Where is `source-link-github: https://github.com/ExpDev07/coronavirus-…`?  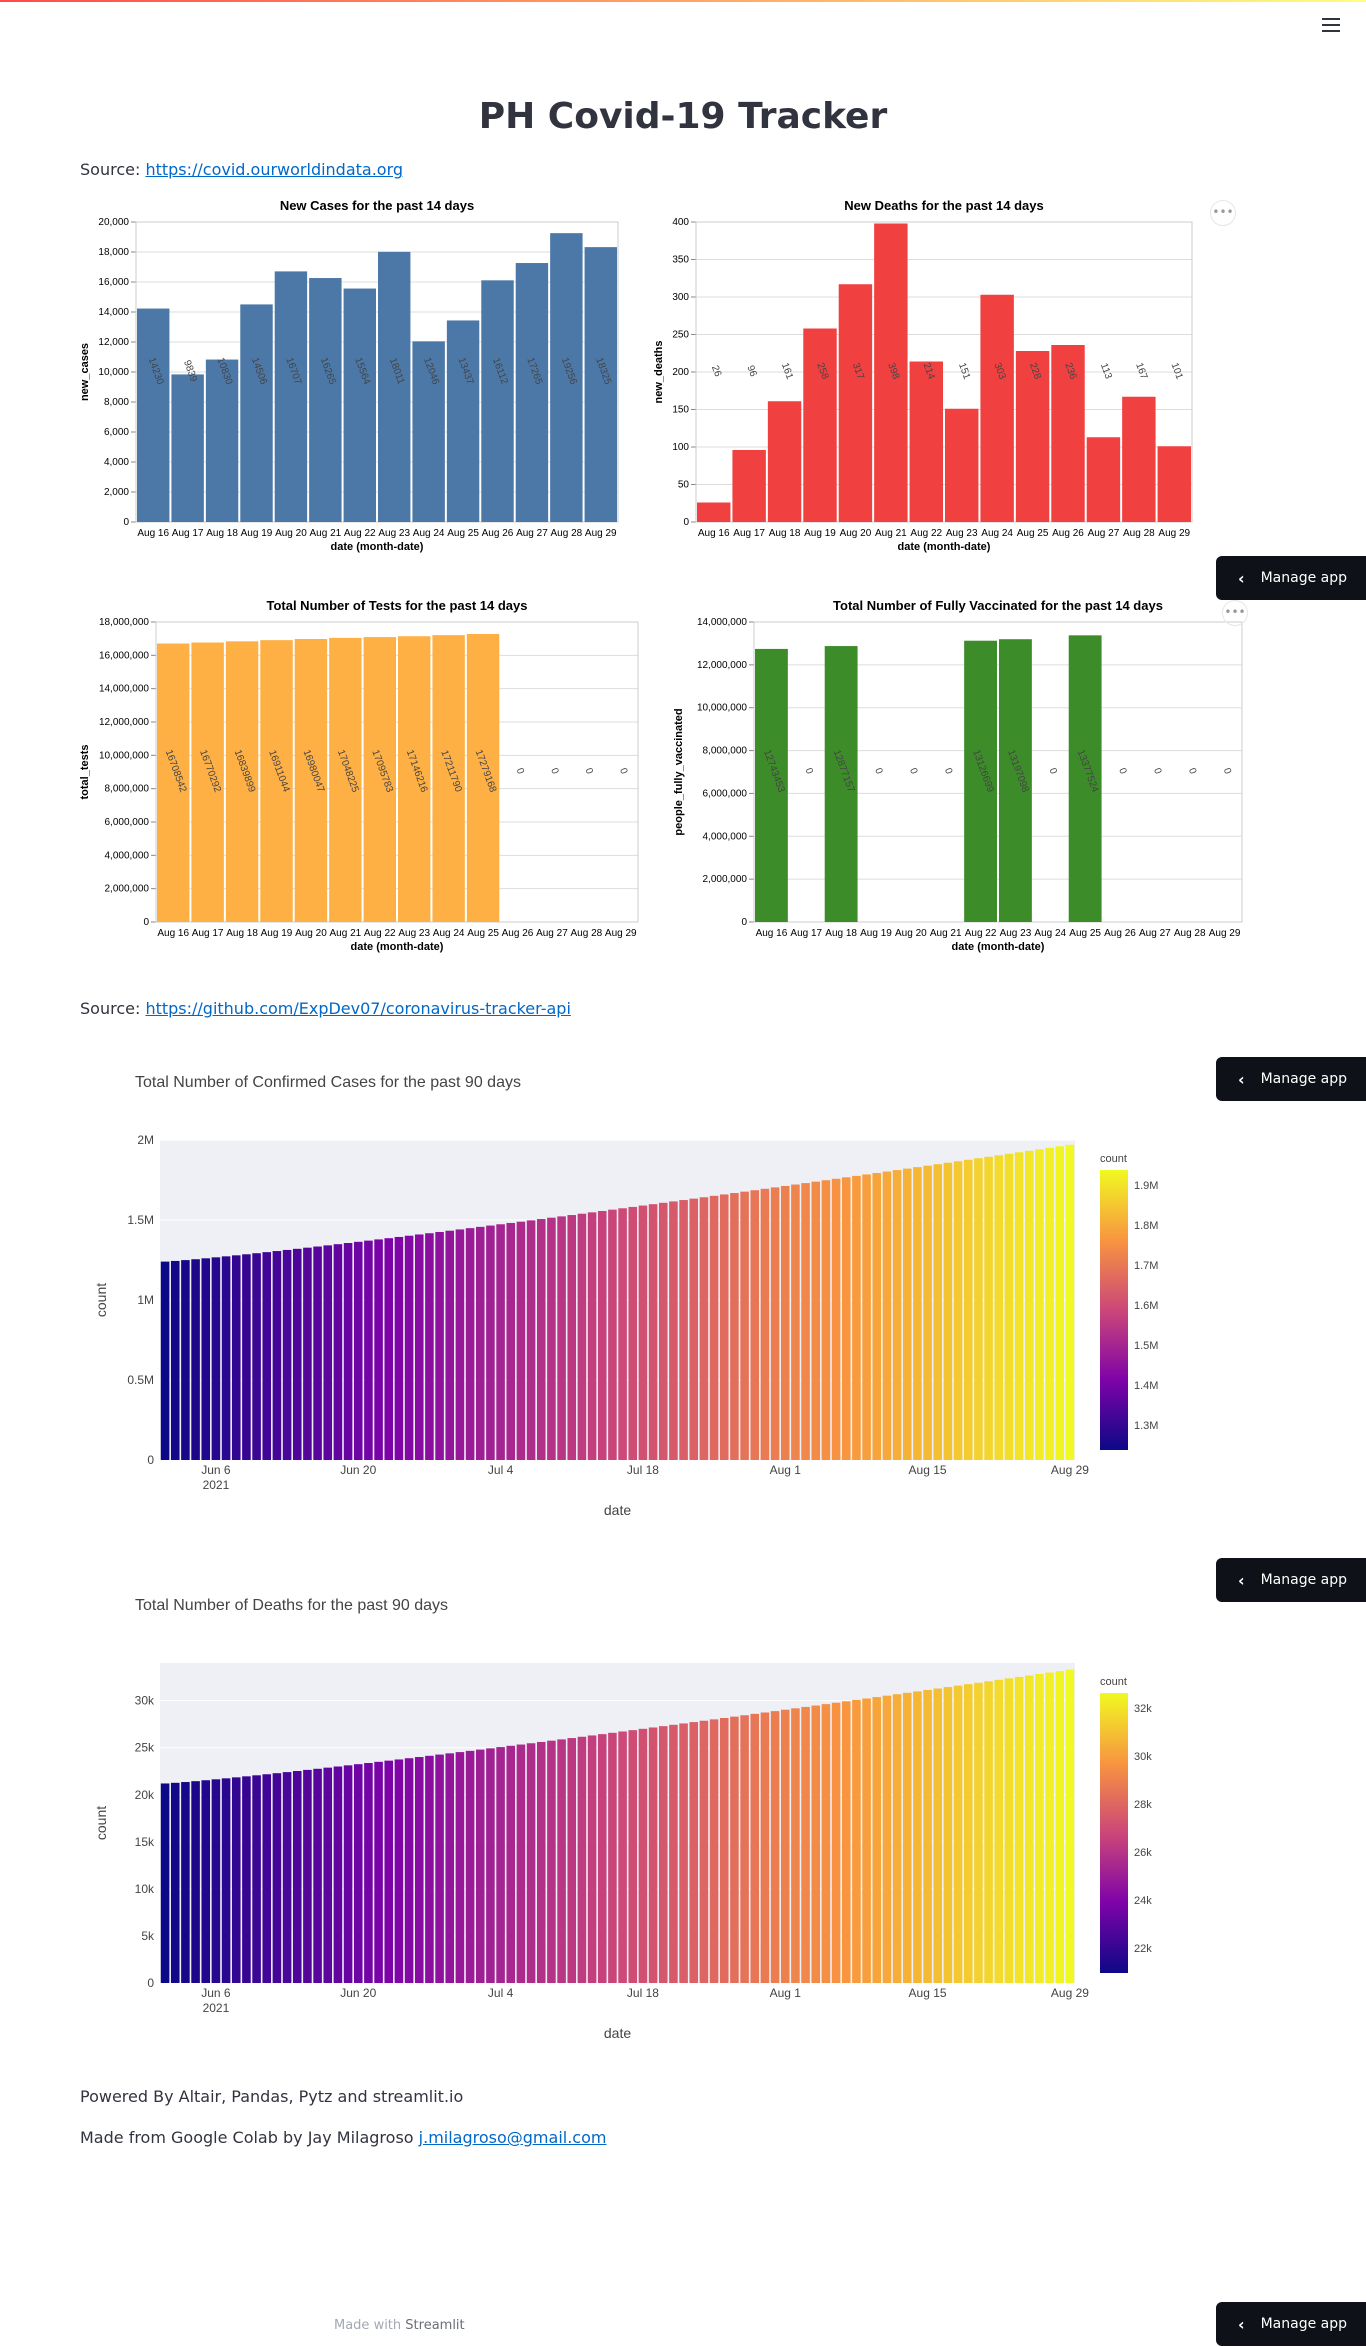
source-link-github: https://github.com/ExpDev07/coronavirus-… is located at coordinates (358, 1008).